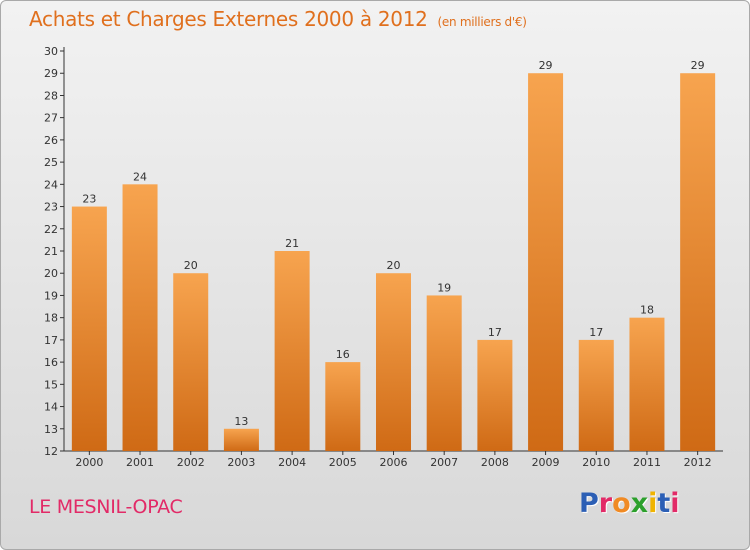 The height and width of the screenshot is (550, 750). I want to click on x-tick-label: 2007, so click(444, 462).